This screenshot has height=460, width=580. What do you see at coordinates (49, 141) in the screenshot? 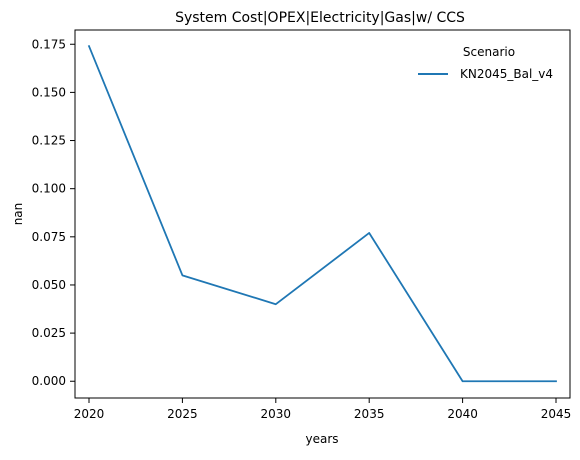
I see `y-tick-label-0.125: 0.125` at bounding box center [49, 141].